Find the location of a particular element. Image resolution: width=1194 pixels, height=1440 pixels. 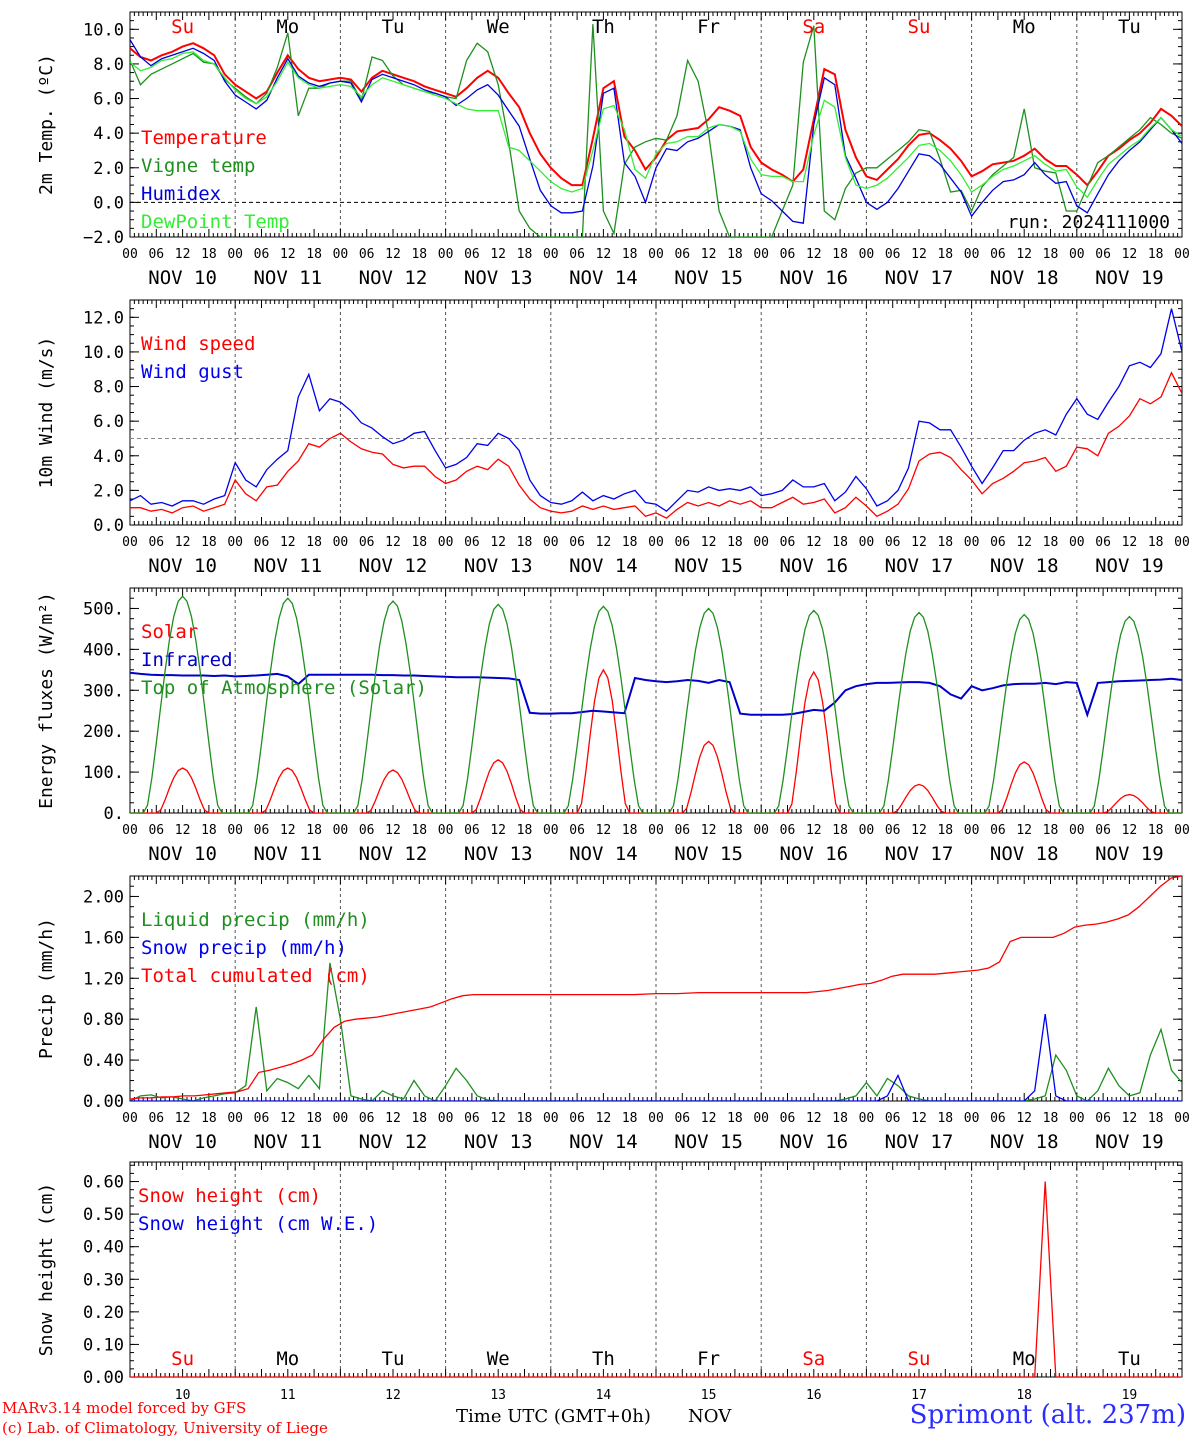

legend-entry: Total cumulated (cm) is located at coordinates (255, 976).